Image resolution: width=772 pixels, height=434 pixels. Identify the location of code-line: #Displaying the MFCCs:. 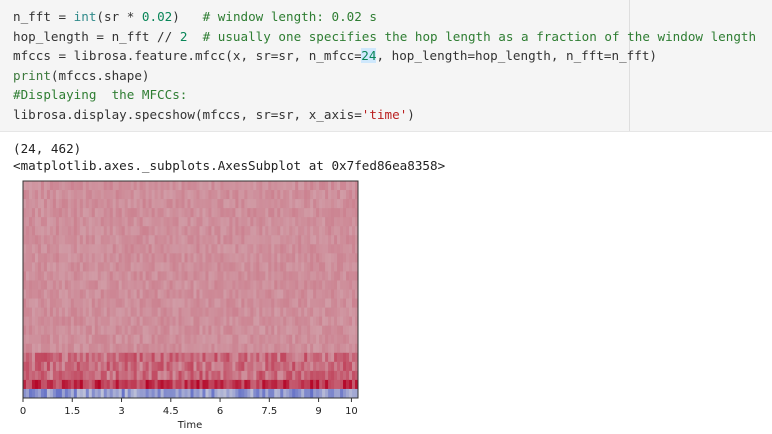
(100, 94).